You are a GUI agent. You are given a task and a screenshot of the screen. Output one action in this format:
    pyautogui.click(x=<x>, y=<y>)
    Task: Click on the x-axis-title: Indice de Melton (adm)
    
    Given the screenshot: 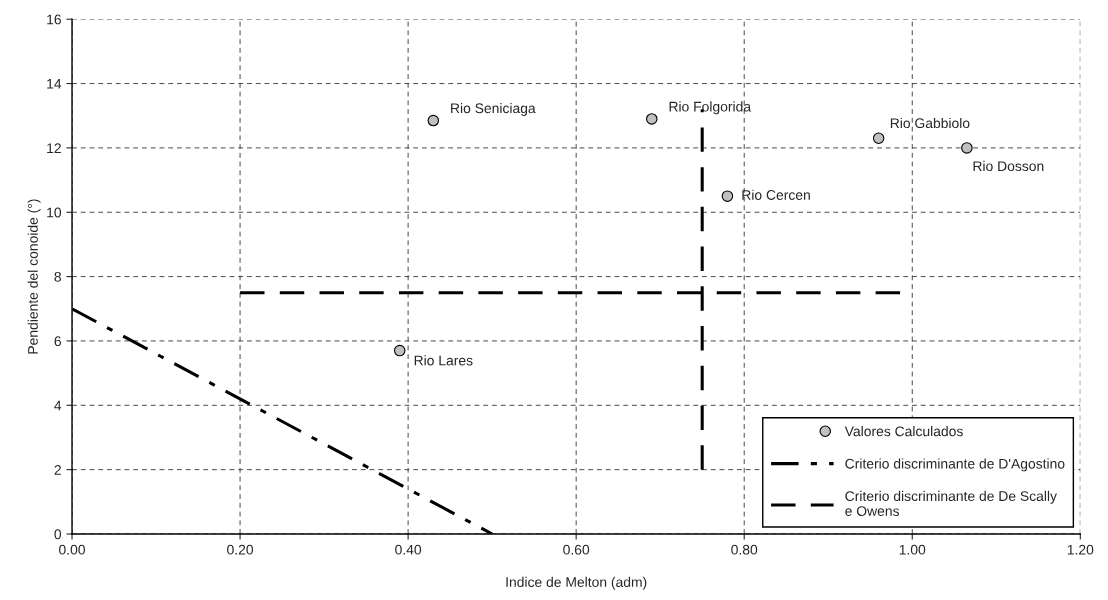 What is the action you would take?
    pyautogui.click(x=576, y=583)
    